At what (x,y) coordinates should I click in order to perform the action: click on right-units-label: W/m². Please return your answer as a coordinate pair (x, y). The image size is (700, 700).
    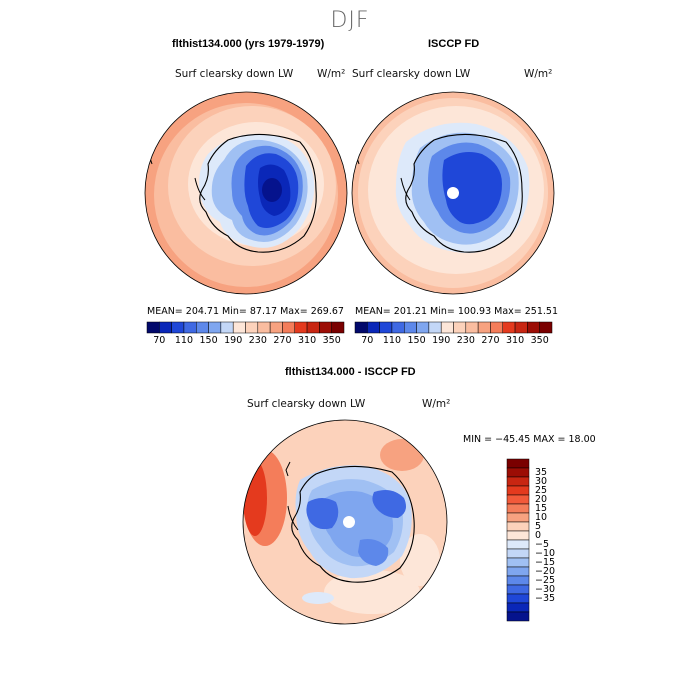
    Looking at the image, I should click on (538, 74).